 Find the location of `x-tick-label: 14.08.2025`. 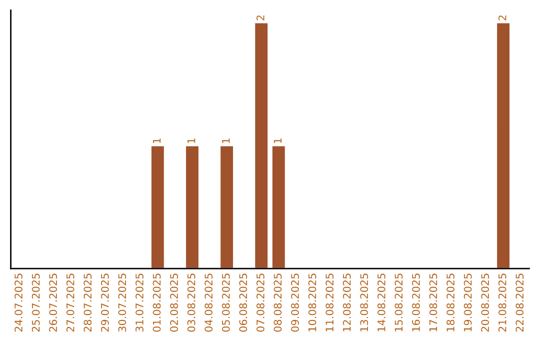

x-tick-label: 14.08.2025 is located at coordinates (381, 303).